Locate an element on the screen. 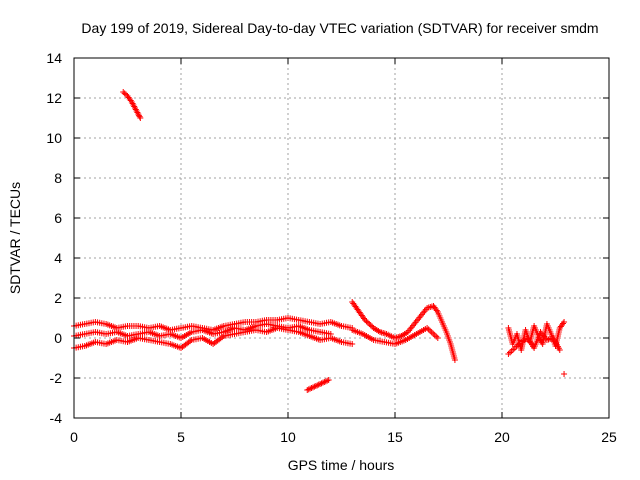 The image size is (640, 480). series-main-band-lower is located at coordinates (213, 338).